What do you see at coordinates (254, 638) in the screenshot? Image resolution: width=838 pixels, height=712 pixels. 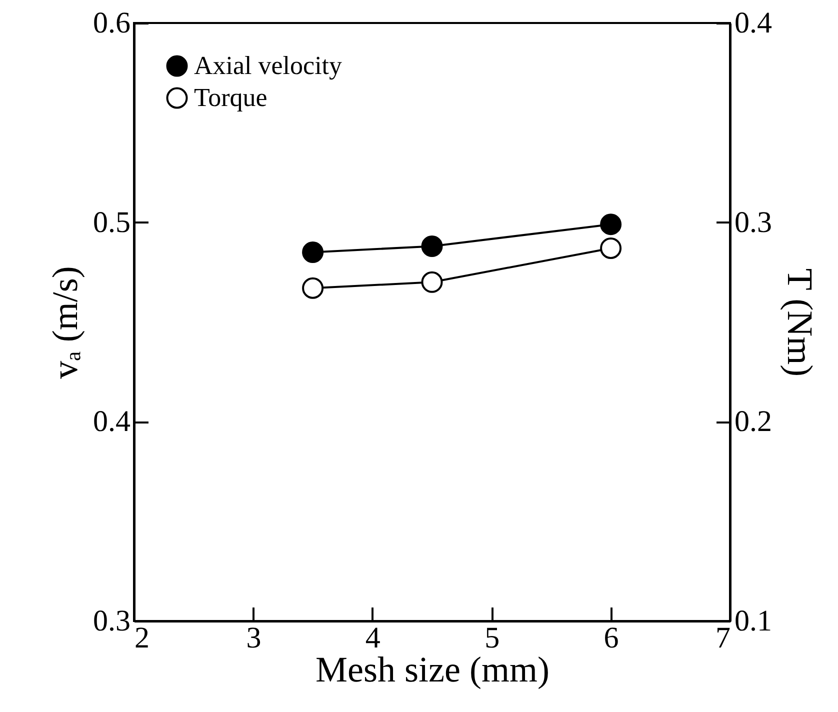 I see `x-tick-label: 3` at bounding box center [254, 638].